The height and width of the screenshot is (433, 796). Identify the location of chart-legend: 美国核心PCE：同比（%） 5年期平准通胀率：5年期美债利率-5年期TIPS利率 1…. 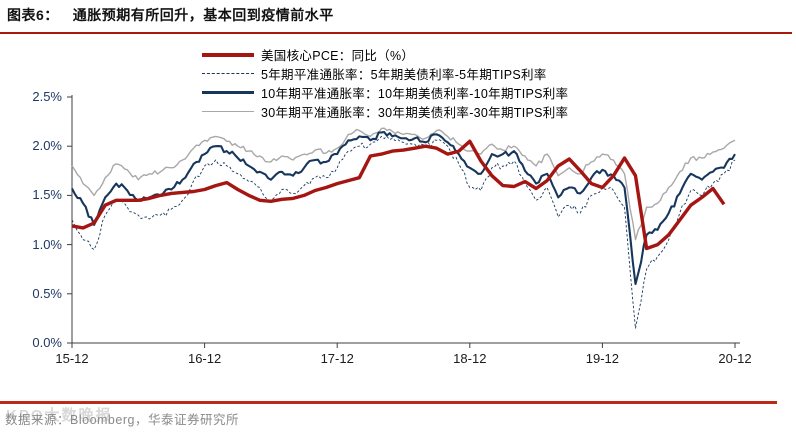
(385, 83).